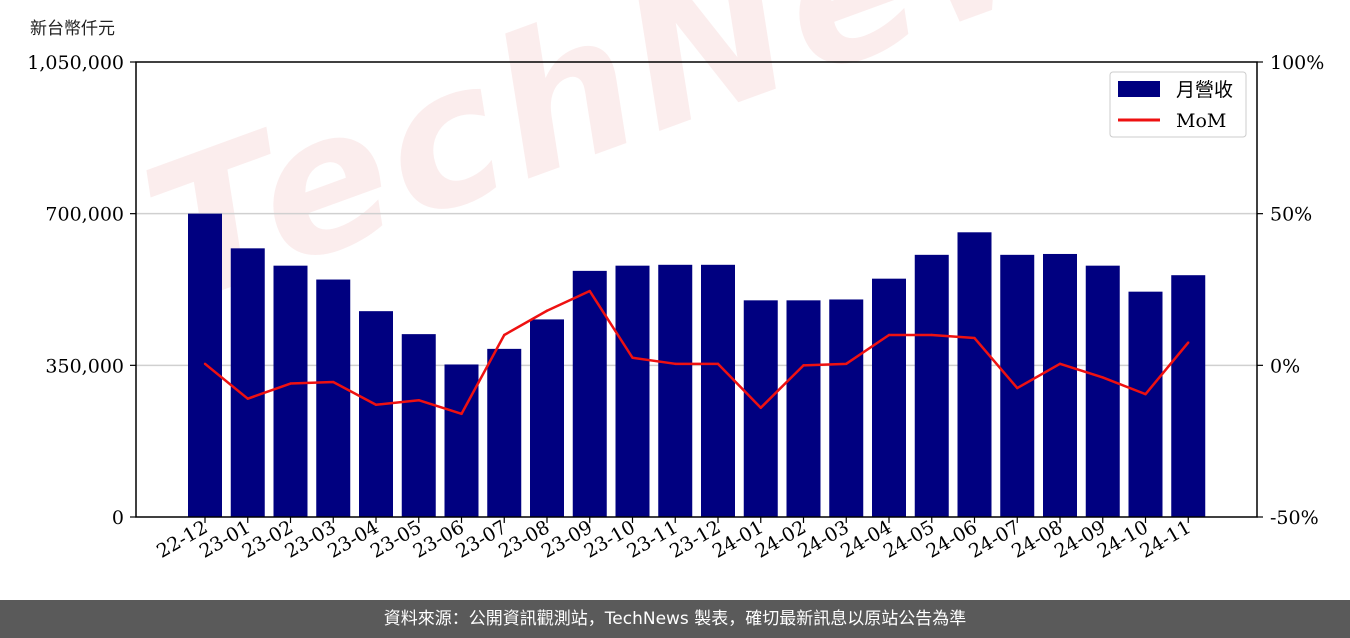 This screenshot has height=638, width=1350. I want to click on left-tick-label: 700,000, so click(84, 215).